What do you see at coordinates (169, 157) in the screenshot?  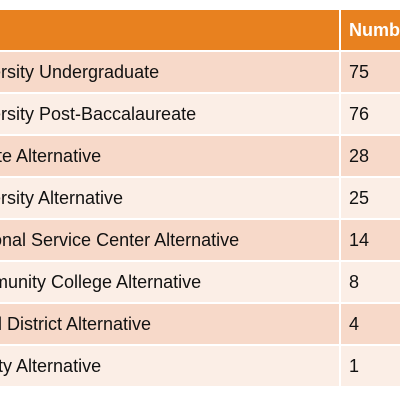 I see `row-type: vate Alternative` at bounding box center [169, 157].